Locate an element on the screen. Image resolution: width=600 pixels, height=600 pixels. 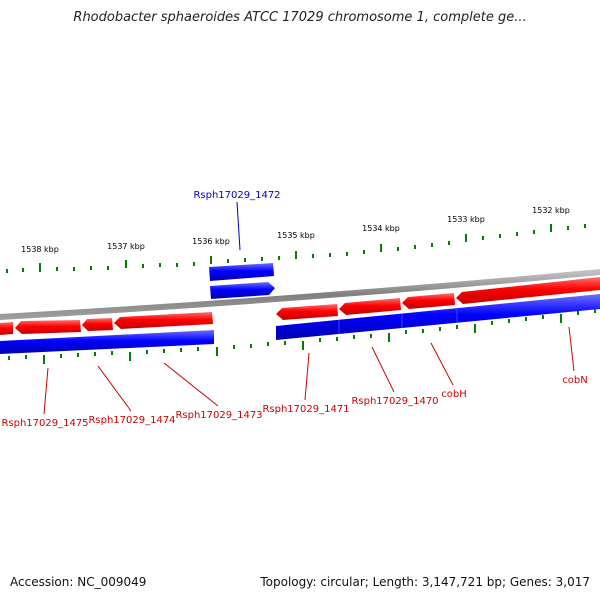
gene-label-rsph17029-1474: Rsph17029_1474 is located at coordinates (131, 420).